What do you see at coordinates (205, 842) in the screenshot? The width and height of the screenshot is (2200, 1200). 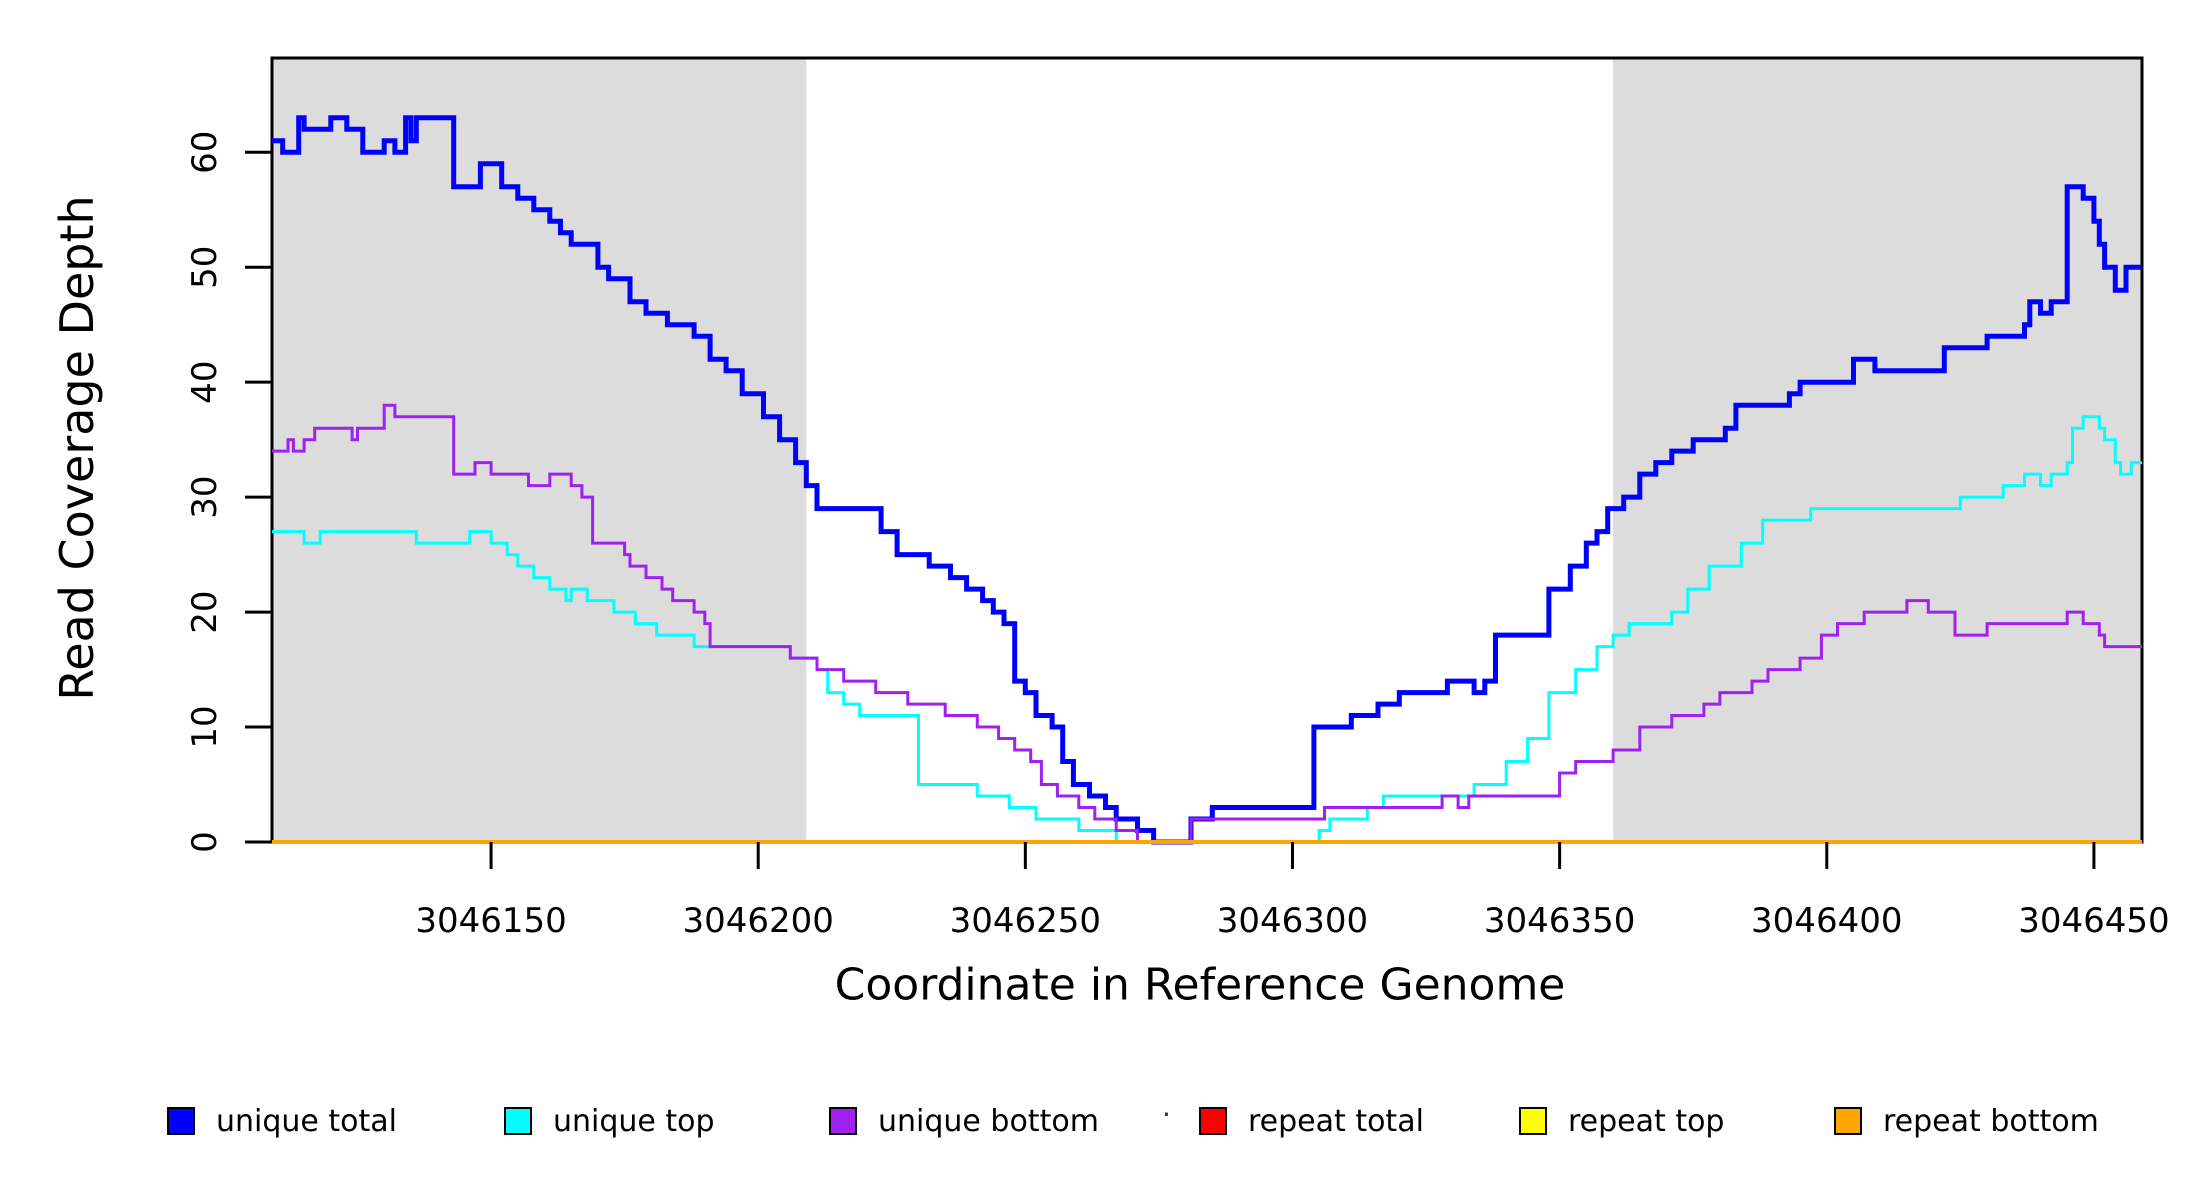 I see `y-tick-label: 0` at bounding box center [205, 842].